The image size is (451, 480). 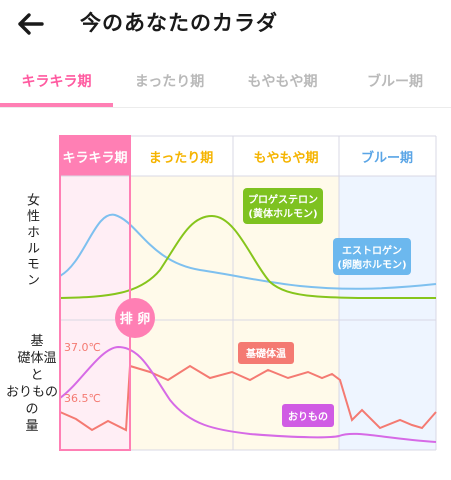 I want to click on phase-bg-mattari, so click(x=181, y=293).